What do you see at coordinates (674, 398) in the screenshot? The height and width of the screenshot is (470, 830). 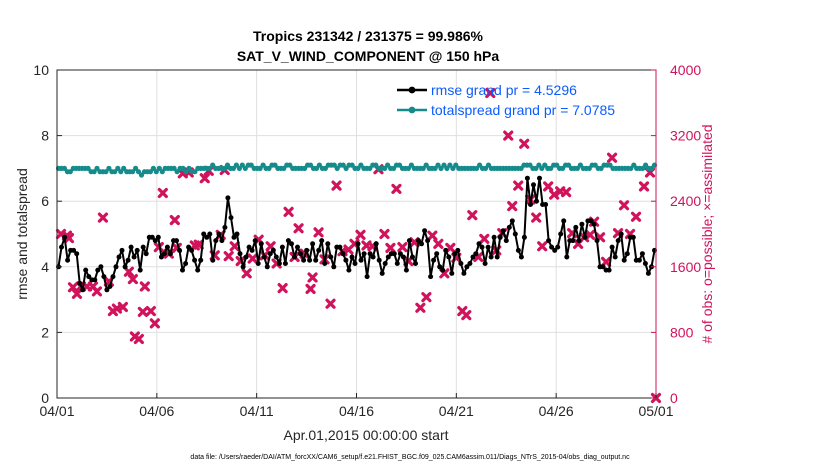 I see `y-right-tick-label: 0` at bounding box center [674, 398].